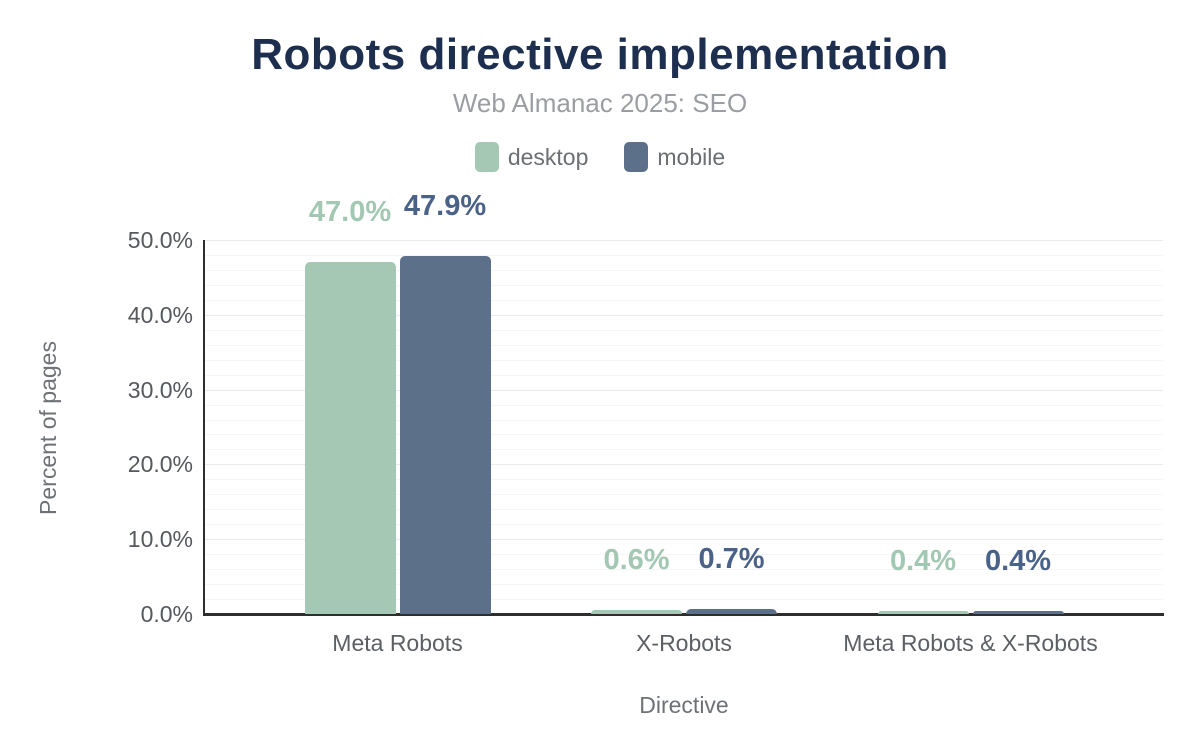 The width and height of the screenshot is (1200, 742). Describe the element at coordinates (970, 643) in the screenshot. I see `x-category-label-2: Meta Robots & X-Robots` at that location.